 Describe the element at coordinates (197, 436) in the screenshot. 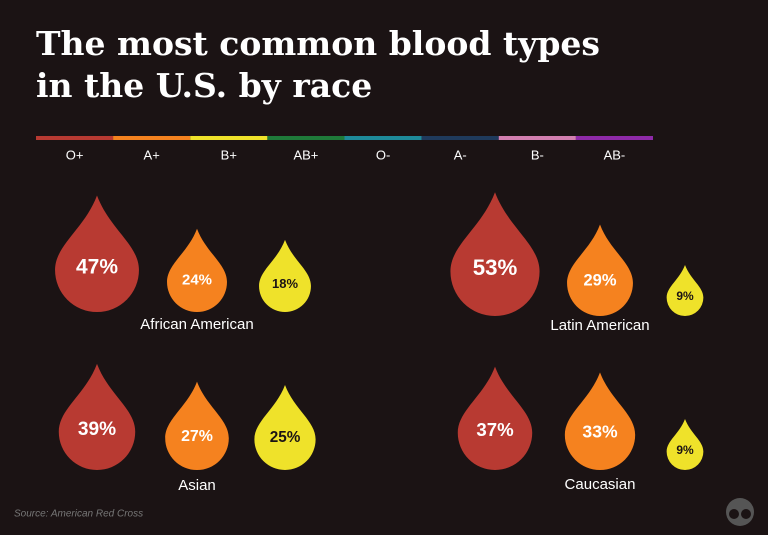

I see `value-label: 27%` at that location.